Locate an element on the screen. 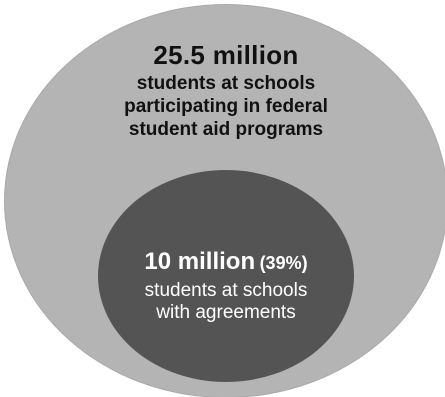  inner-description-line: with agreements is located at coordinates (226, 312).